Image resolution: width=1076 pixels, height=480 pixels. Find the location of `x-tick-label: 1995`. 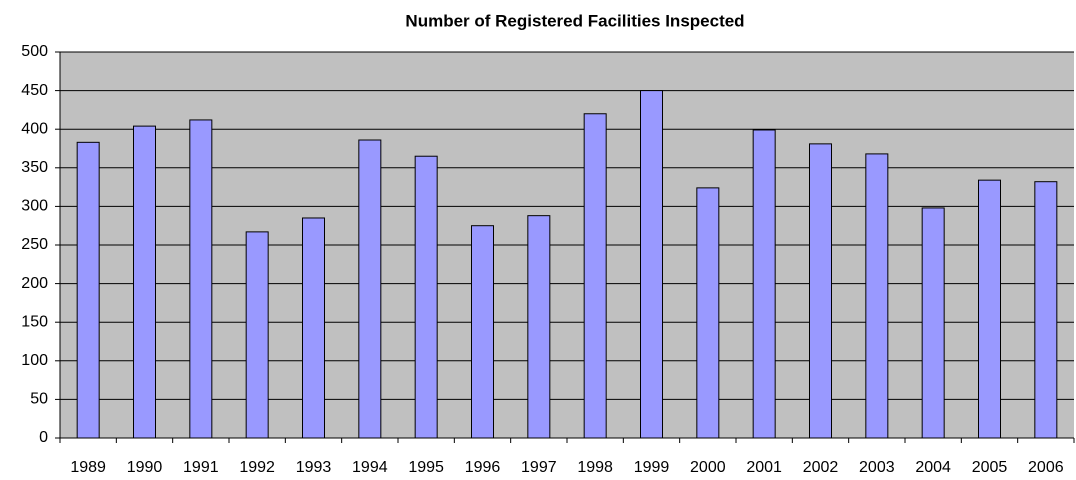

x-tick-label: 1995 is located at coordinates (426, 467).